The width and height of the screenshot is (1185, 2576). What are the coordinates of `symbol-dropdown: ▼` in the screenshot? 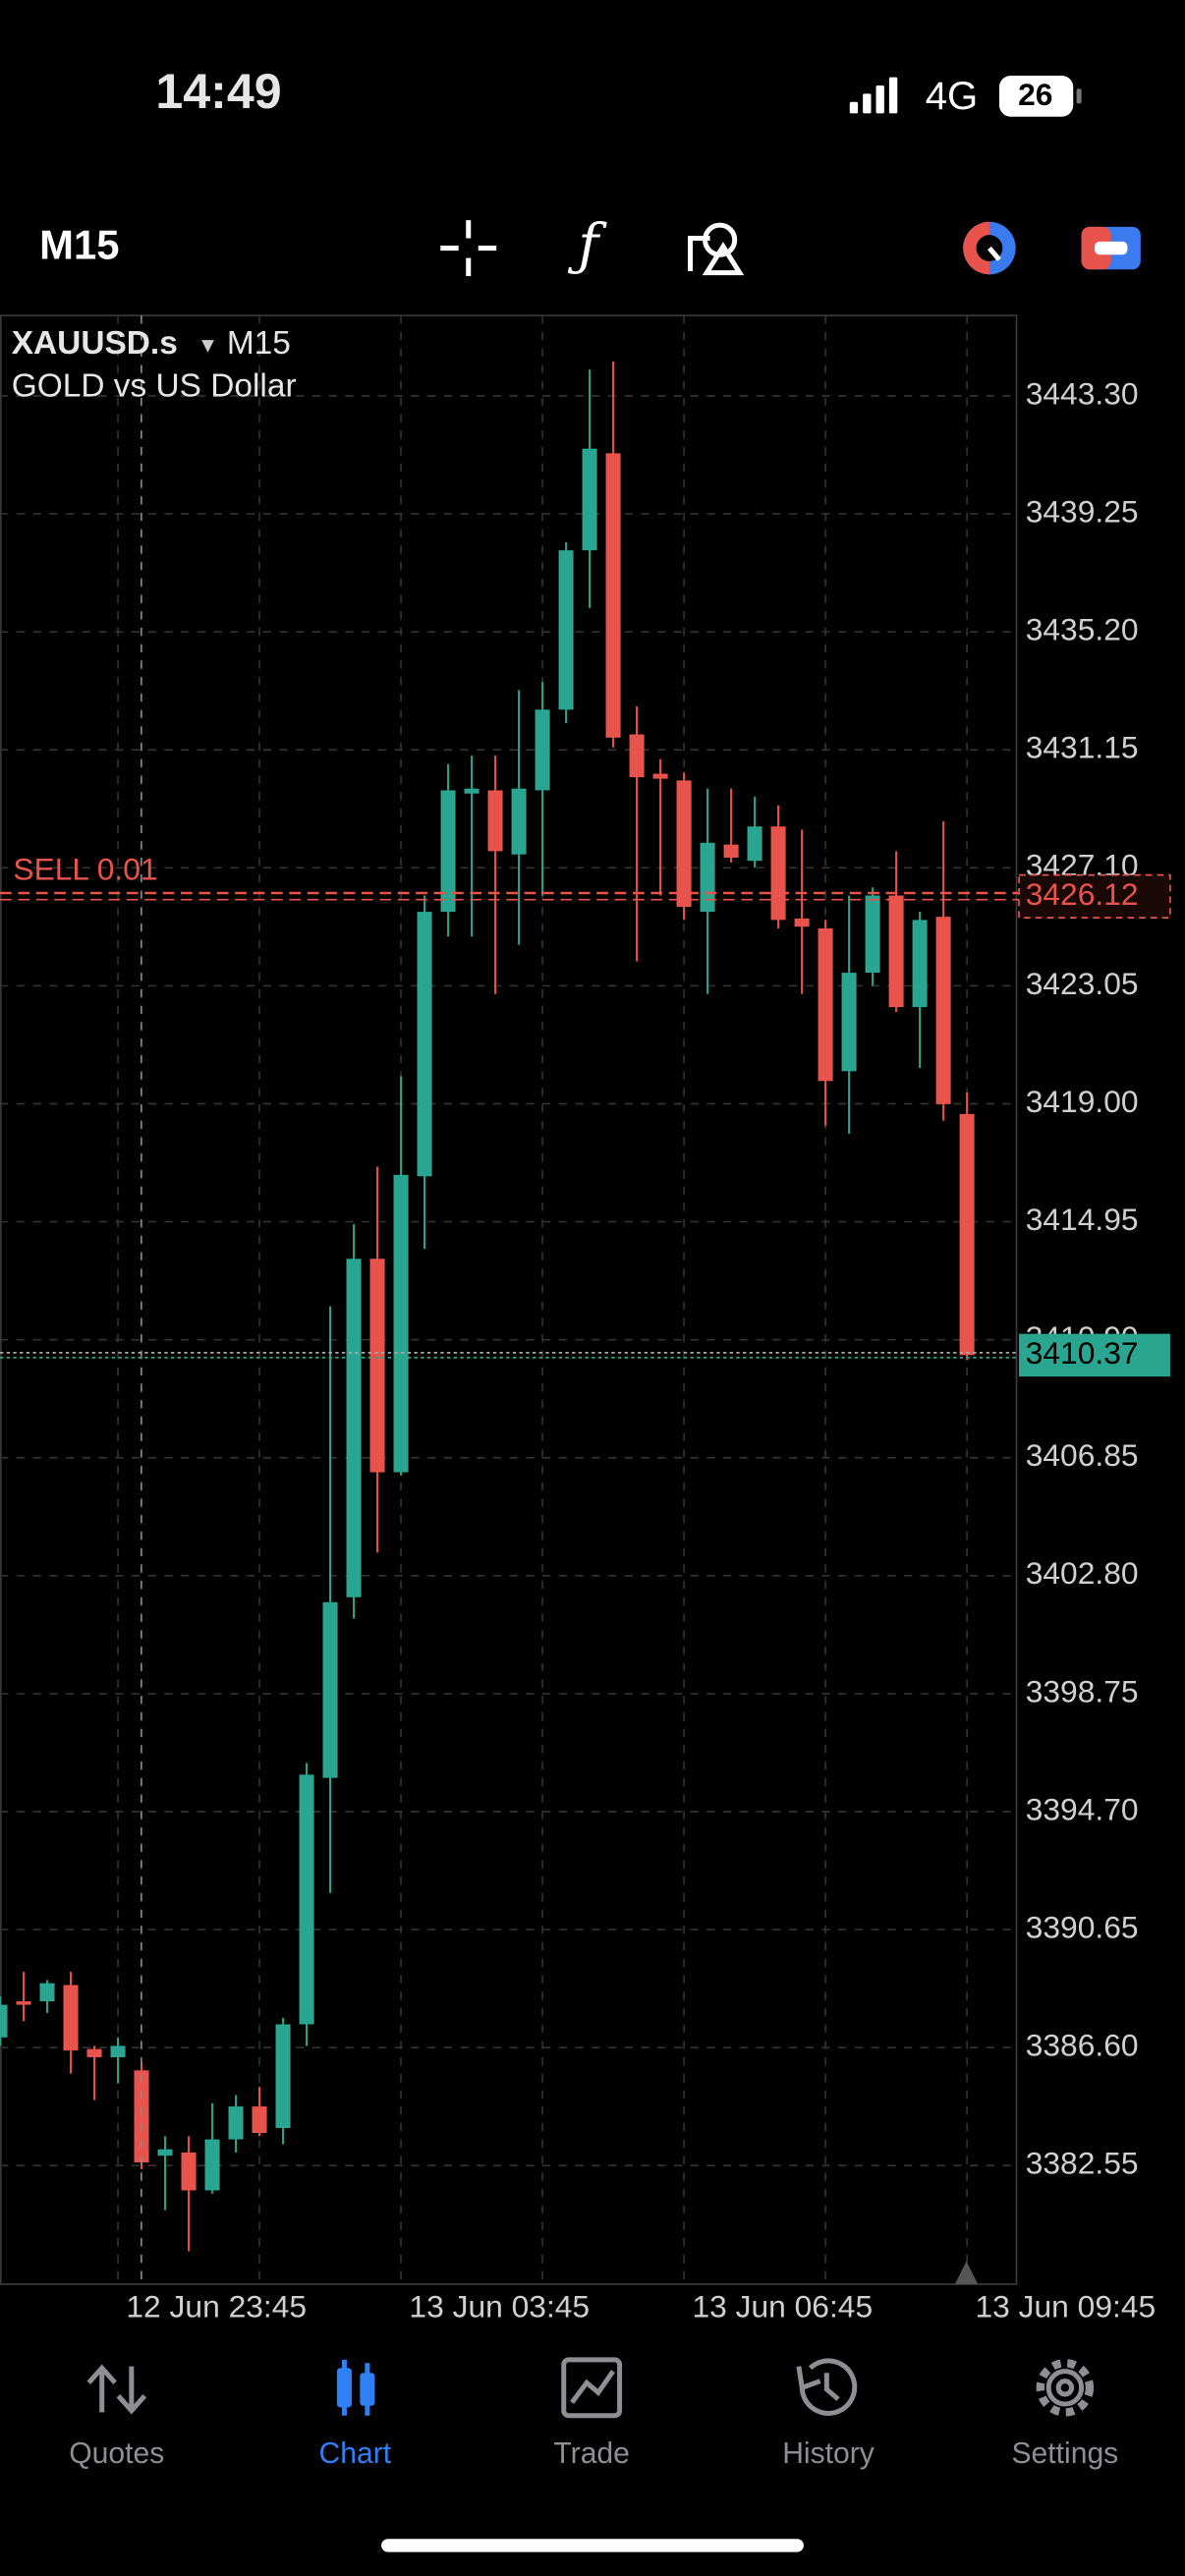 It's located at (209, 345).